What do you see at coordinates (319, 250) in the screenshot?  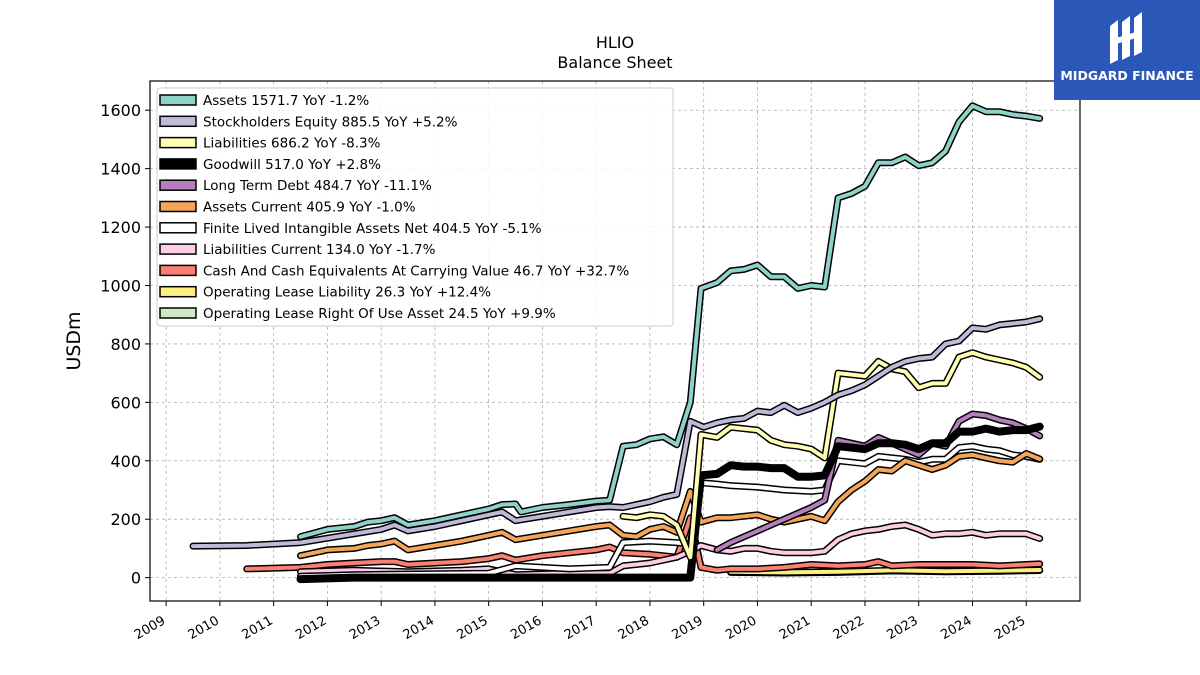 I see `legend-entry: Liabilities Current 134.0 YoY -1.7%` at bounding box center [319, 250].